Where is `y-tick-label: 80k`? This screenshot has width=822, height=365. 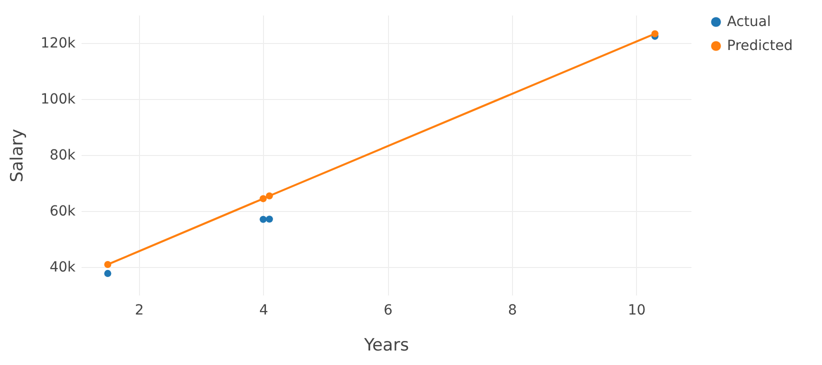 y-tick-label: 80k is located at coordinates (63, 156).